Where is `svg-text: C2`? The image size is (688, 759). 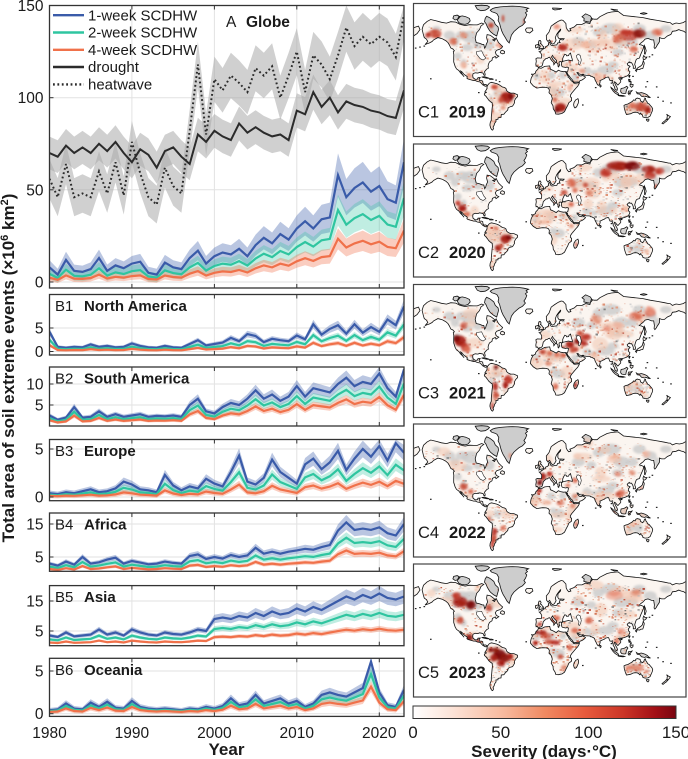
svg-text: C2 is located at coordinates (428, 253).